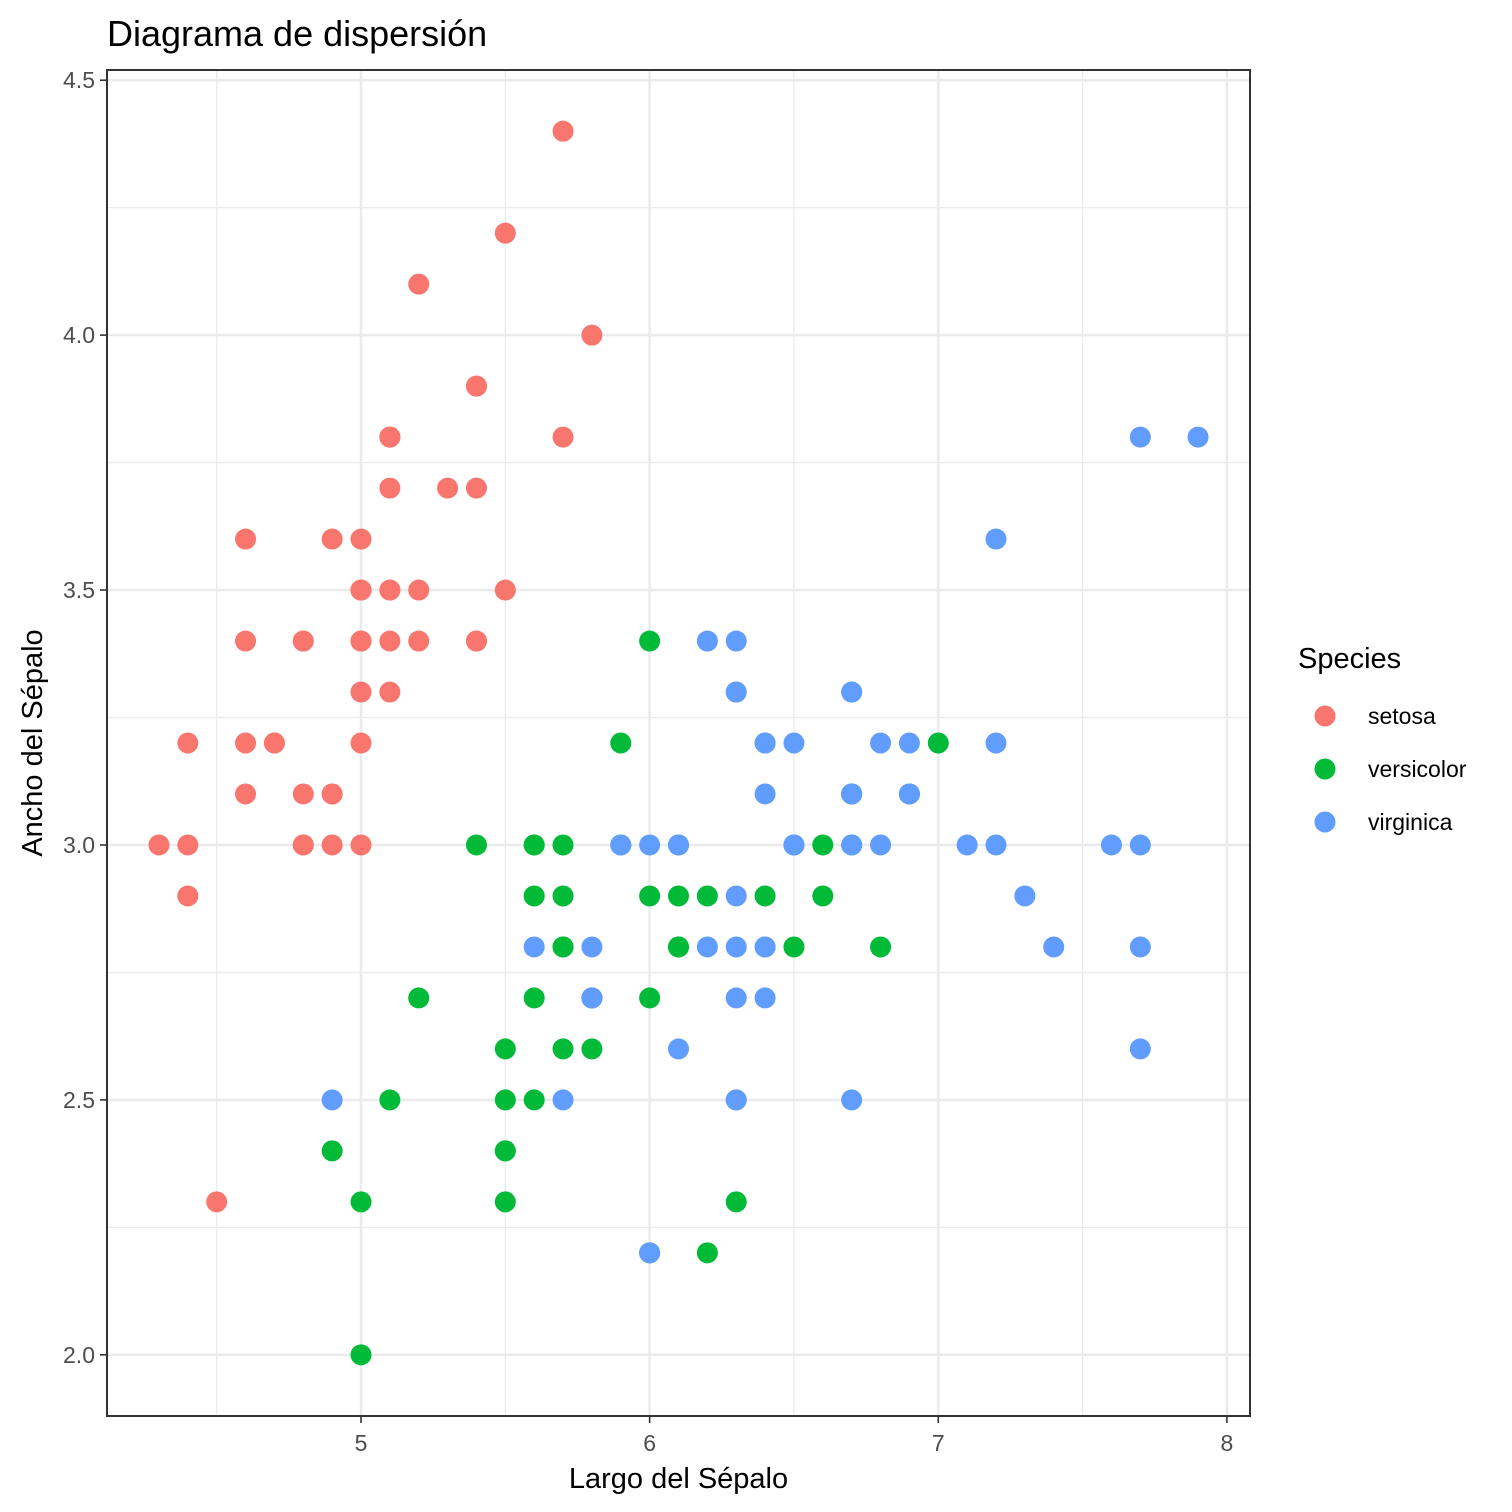 The height and width of the screenshot is (1512, 1512). What do you see at coordinates (79, 590) in the screenshot?
I see `y-tick-label: 3.5` at bounding box center [79, 590].